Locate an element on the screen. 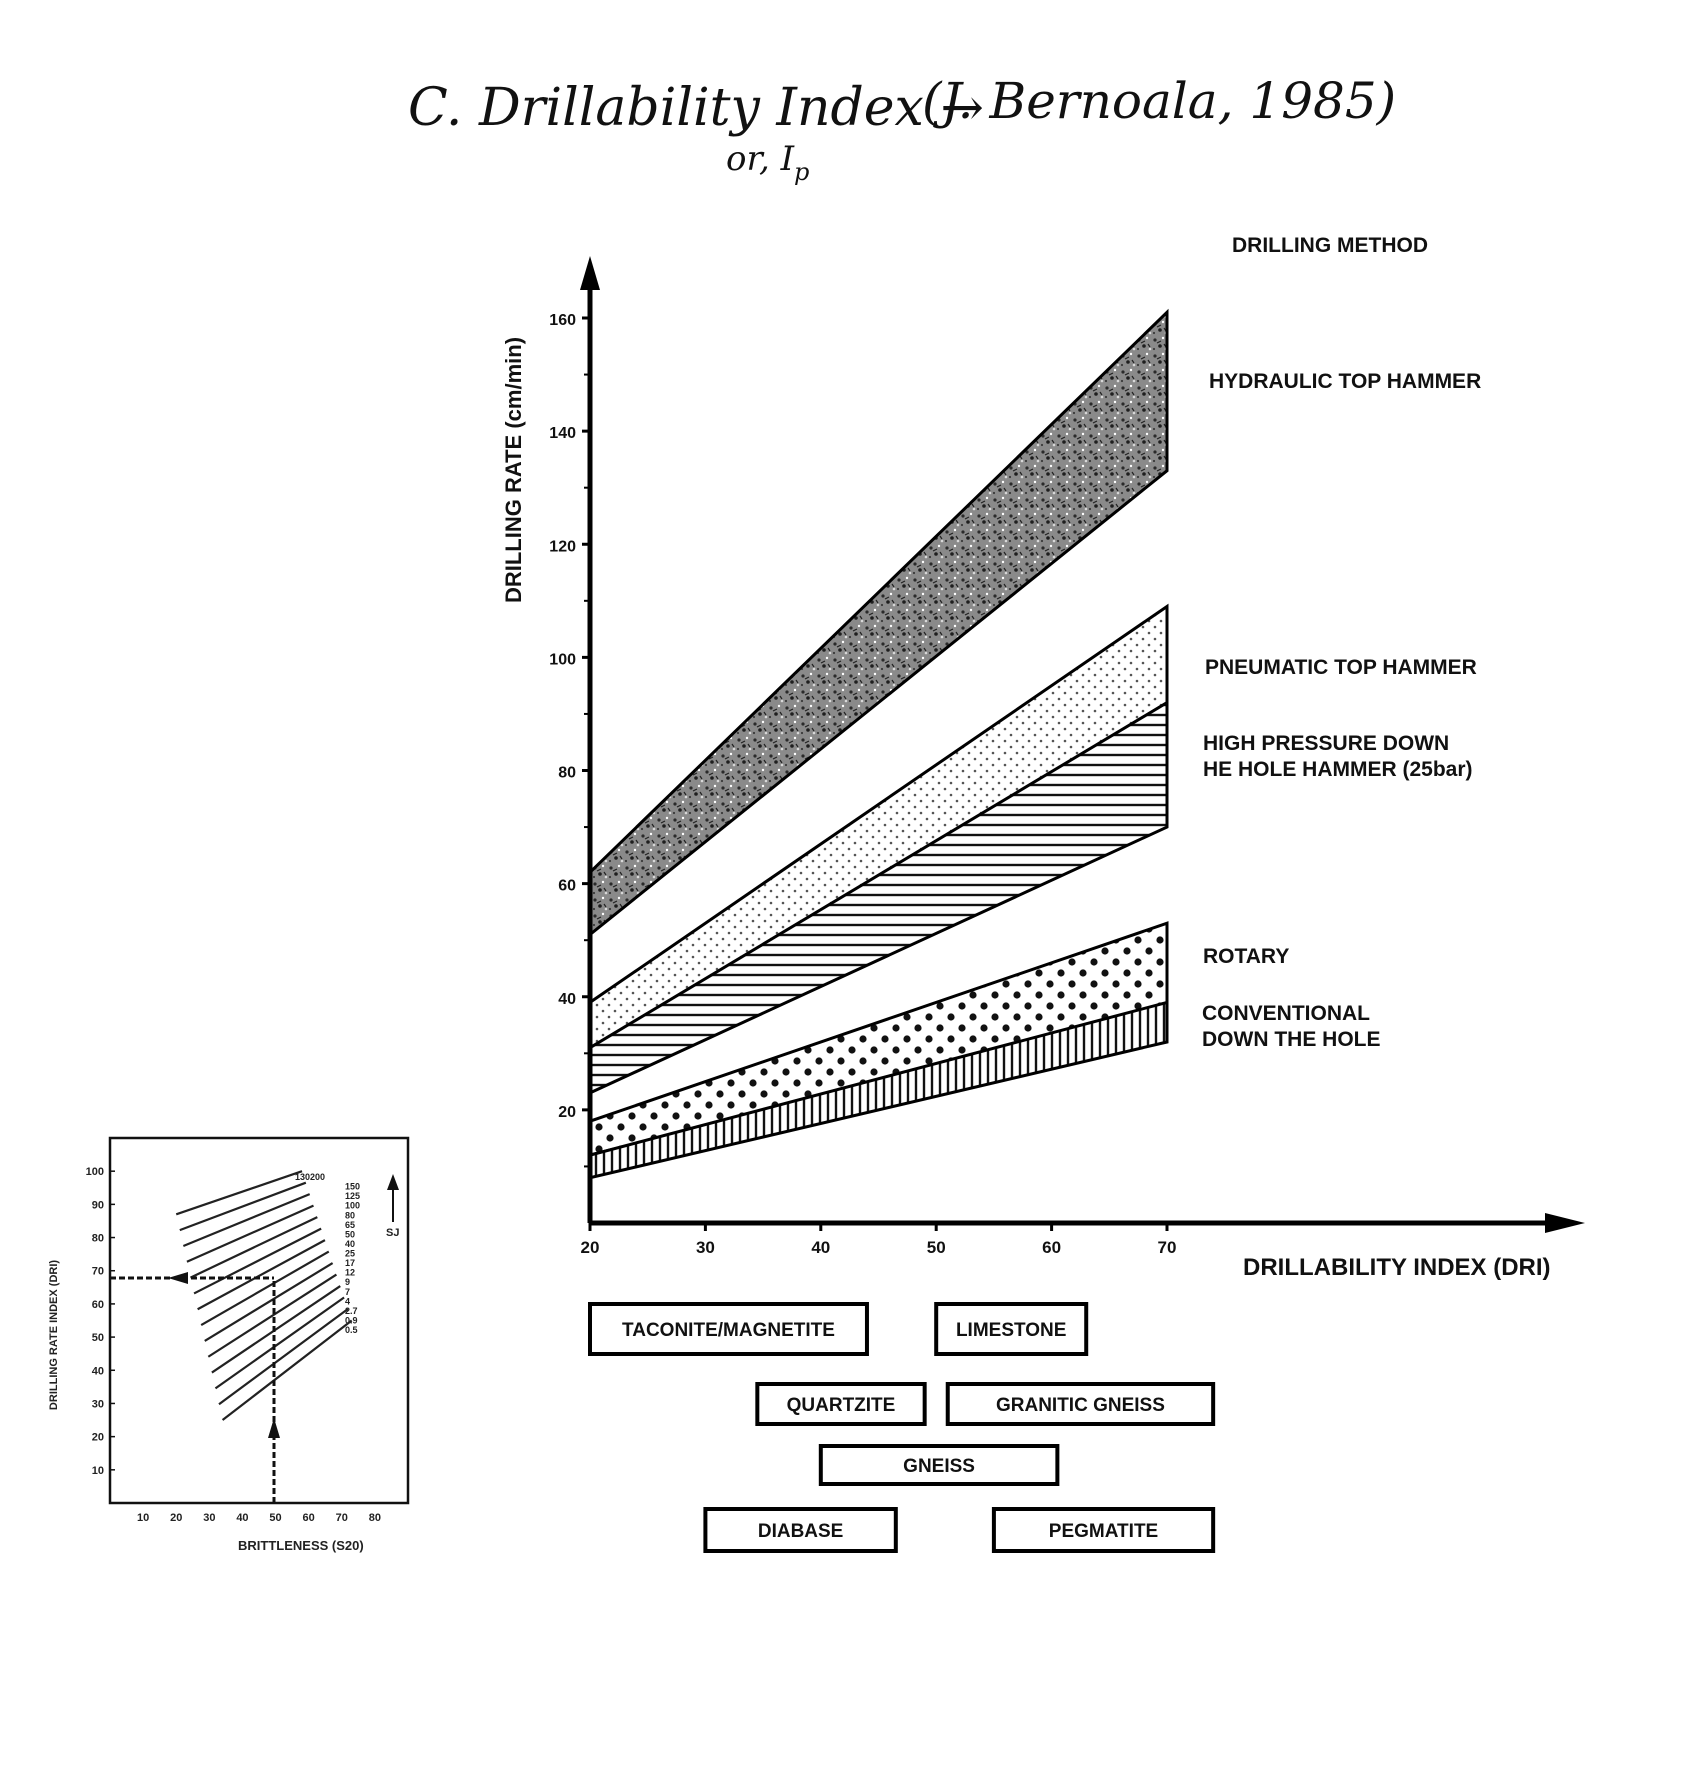  x-axis-label: DRILLABILITY INDEX (DRI) is located at coordinates (1397, 1267).